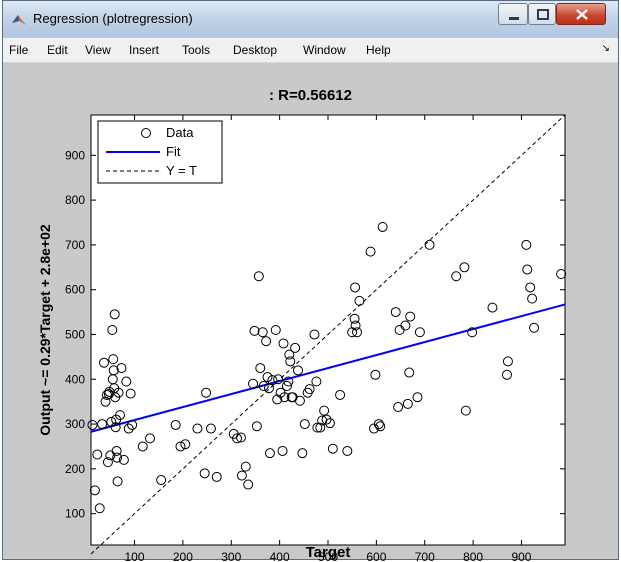  I want to click on maximize-button, so click(542, 14).